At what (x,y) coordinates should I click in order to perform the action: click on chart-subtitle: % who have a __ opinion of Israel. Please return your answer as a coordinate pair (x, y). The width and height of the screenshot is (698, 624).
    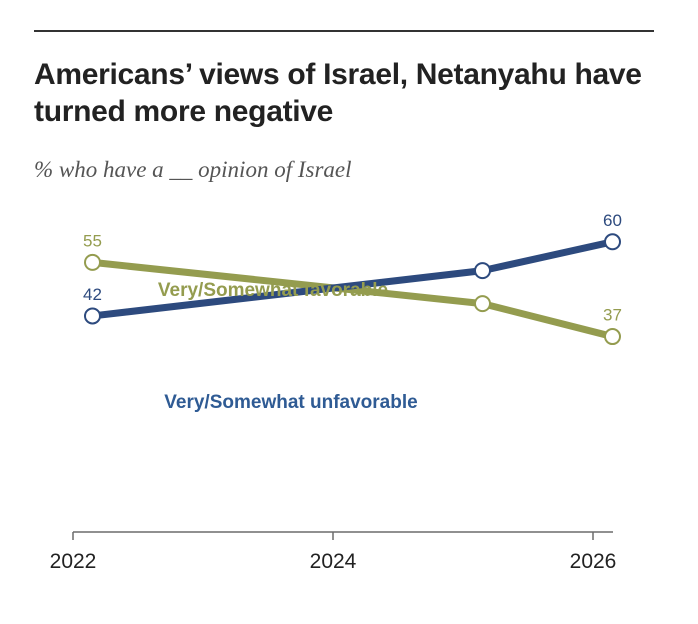
    Looking at the image, I should click on (193, 169).